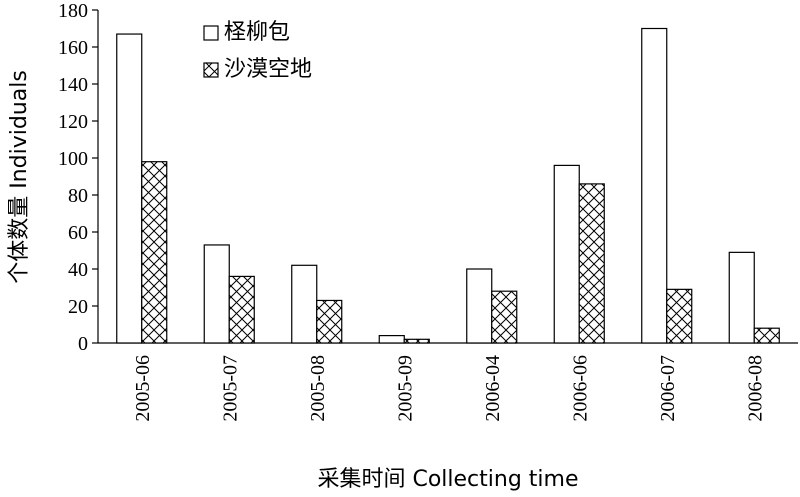 The width and height of the screenshot is (800, 497). What do you see at coordinates (318, 388) in the screenshot?
I see `x-tick-label: 2005-08` at bounding box center [318, 388].